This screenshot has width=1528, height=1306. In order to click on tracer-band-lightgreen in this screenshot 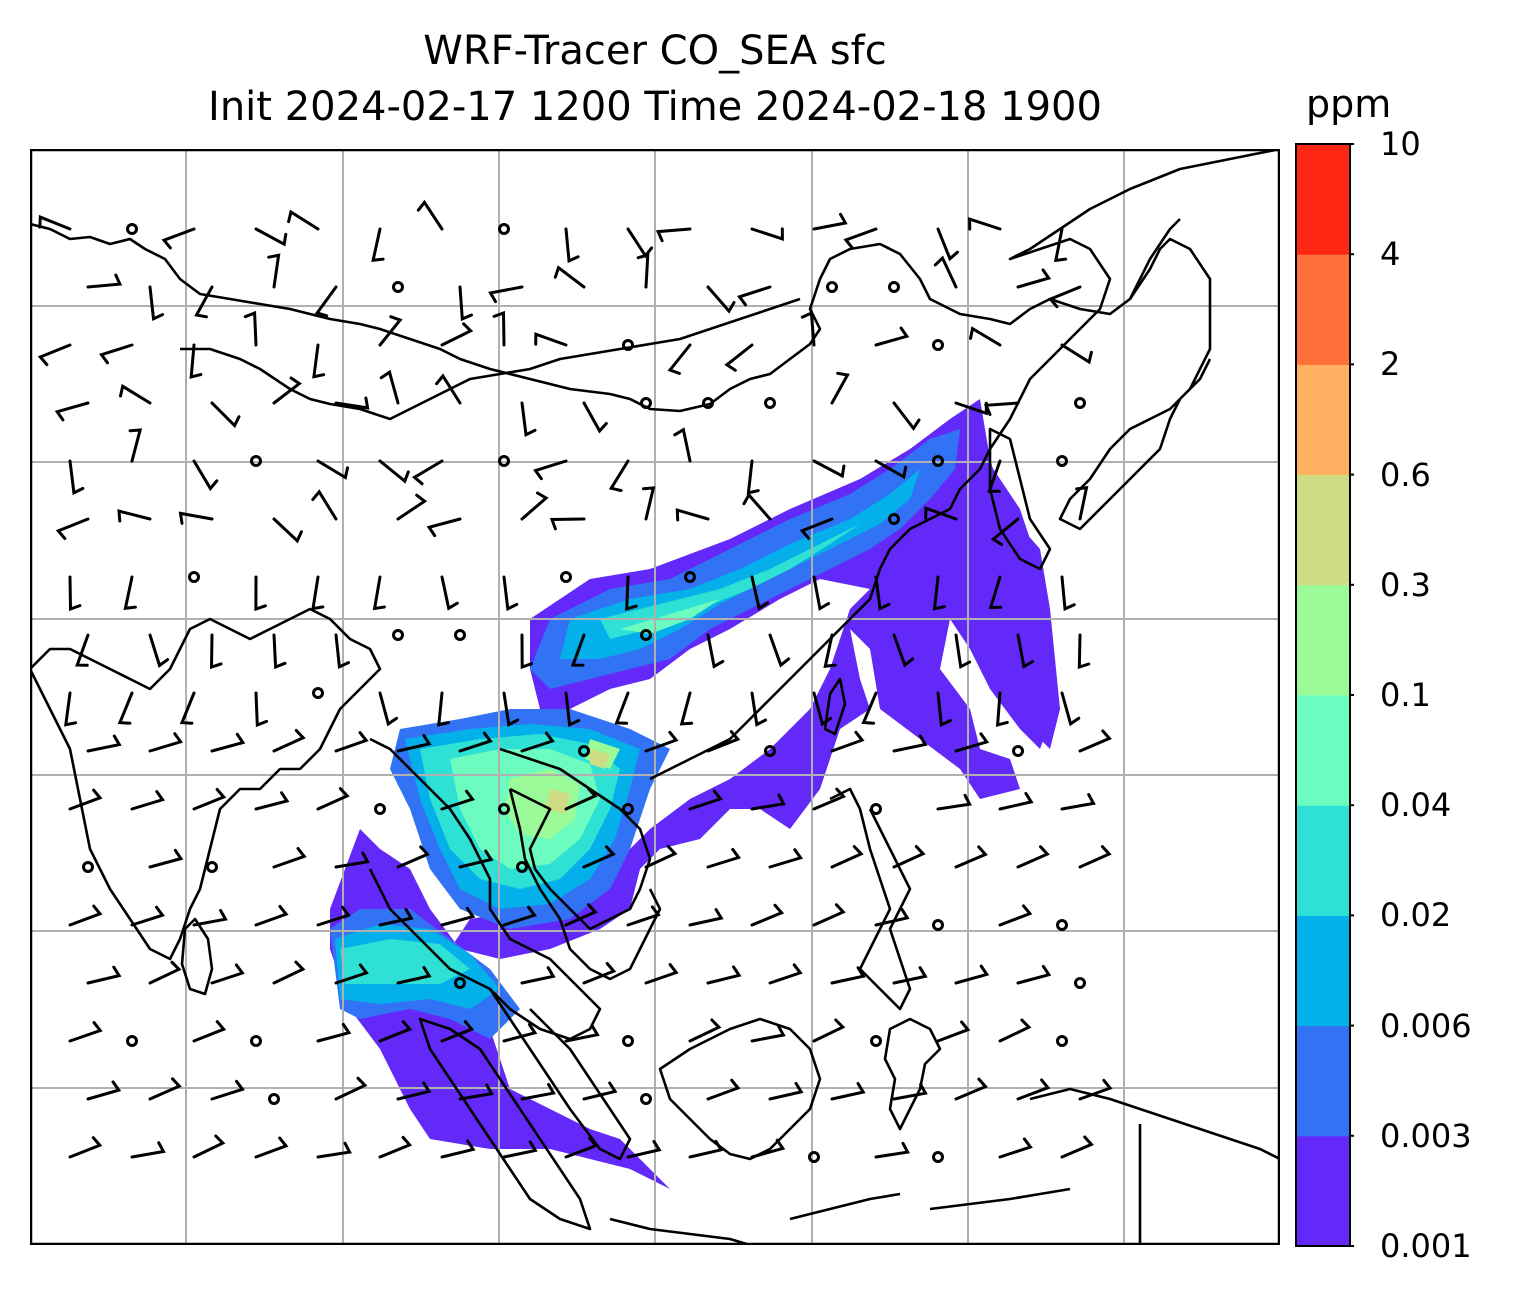, I will do `click(562, 789)`.